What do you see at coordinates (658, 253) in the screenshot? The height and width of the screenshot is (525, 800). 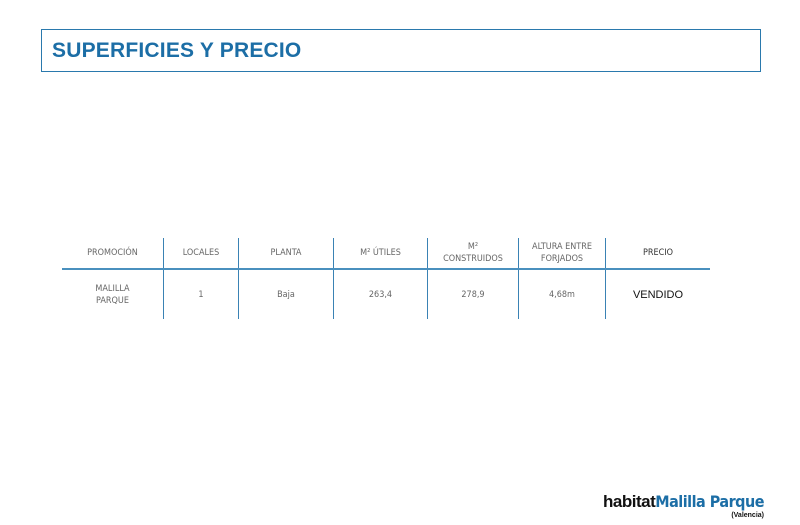 I see `header-precio: PRECIO` at bounding box center [658, 253].